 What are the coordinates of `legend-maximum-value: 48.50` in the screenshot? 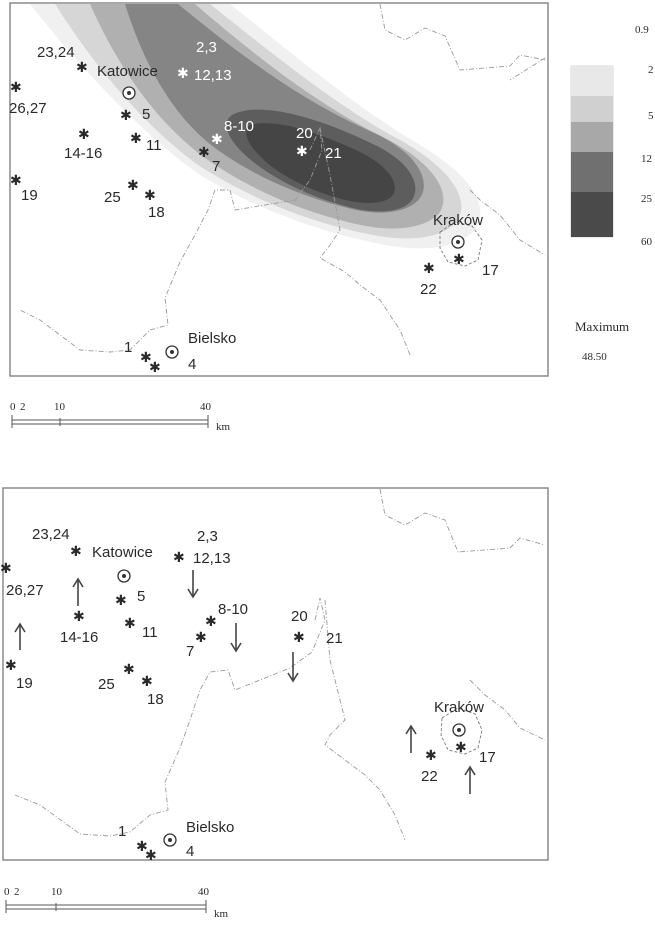 It's located at (594, 357).